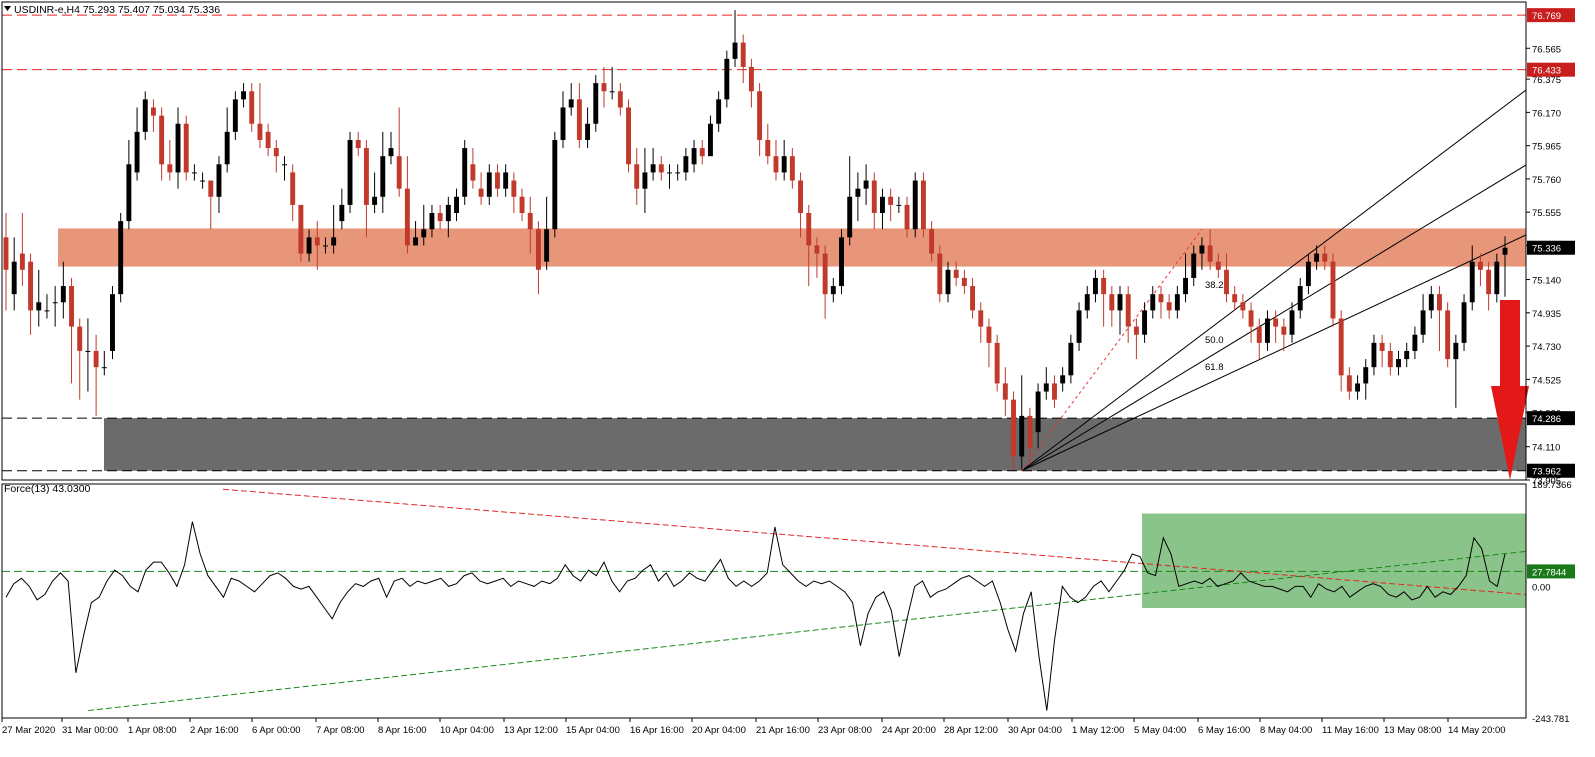 The image size is (1595, 757). What do you see at coordinates (1413, 730) in the screenshot?
I see `time-axis-label: 13 May 08:00` at bounding box center [1413, 730].